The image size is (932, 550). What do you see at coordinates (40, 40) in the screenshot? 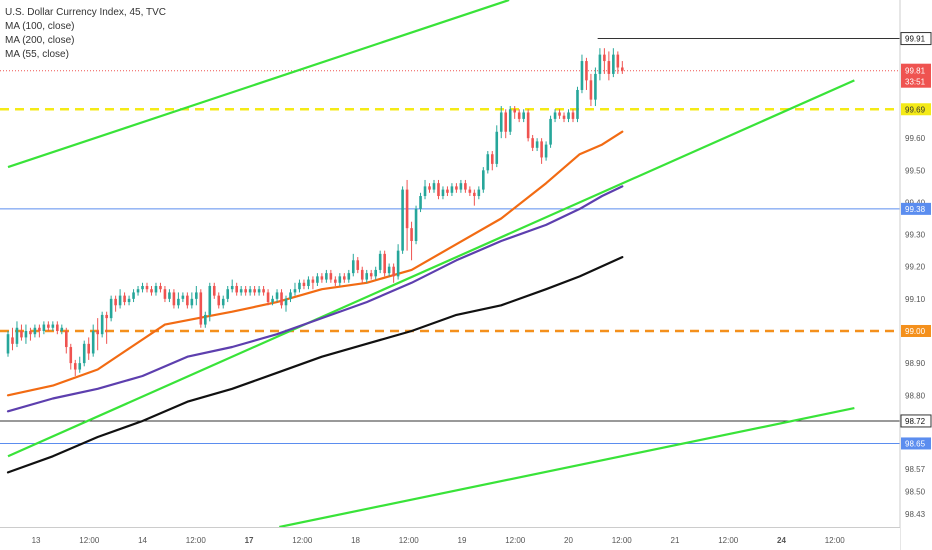
I see `legend-study-ma200: MA (200, close)` at bounding box center [40, 40].